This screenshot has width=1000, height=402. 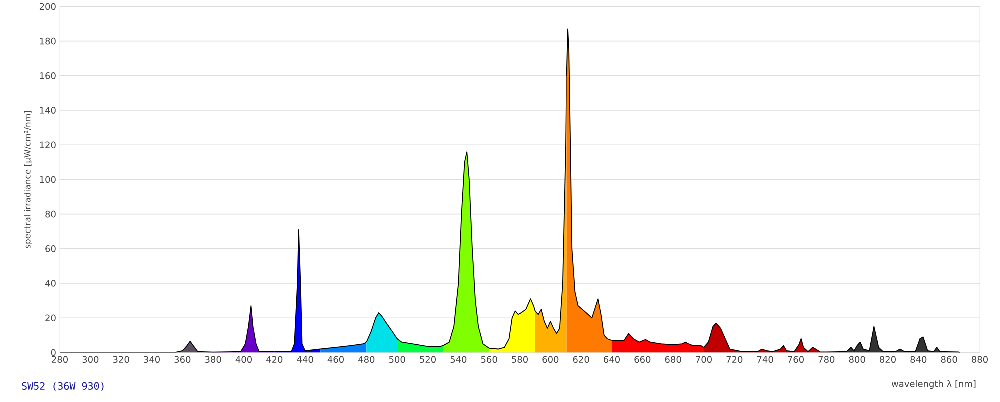 I want to click on x-tick-label: 880, so click(x=980, y=360).